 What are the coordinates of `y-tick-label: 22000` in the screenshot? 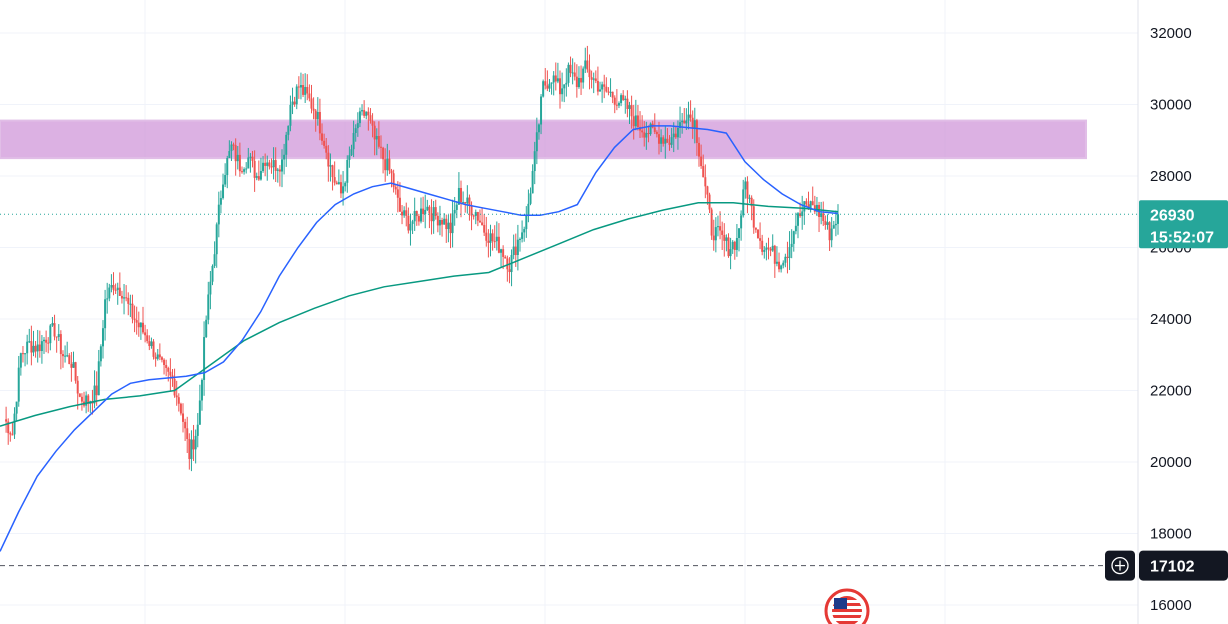 It's located at (1171, 391).